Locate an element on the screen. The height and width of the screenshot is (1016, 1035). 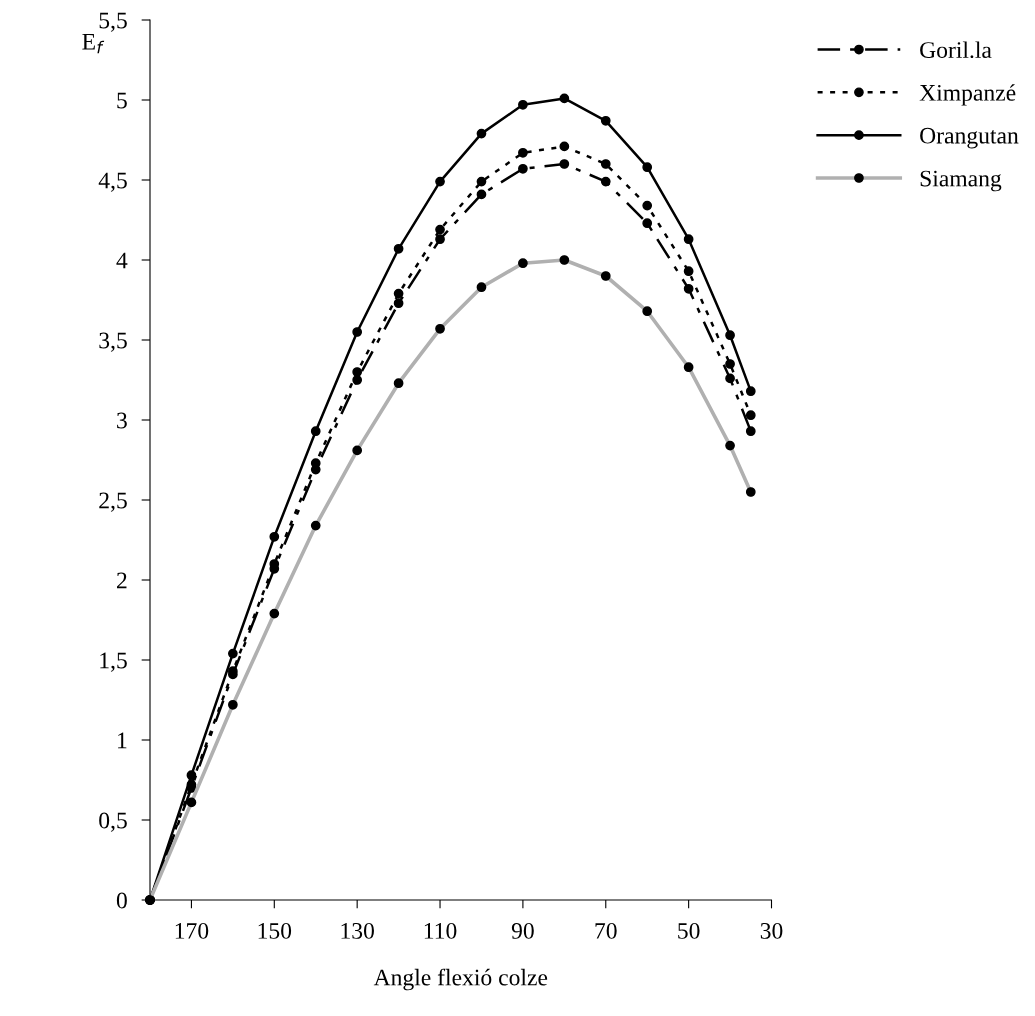
x-tick-label: 150 is located at coordinates (275, 930).